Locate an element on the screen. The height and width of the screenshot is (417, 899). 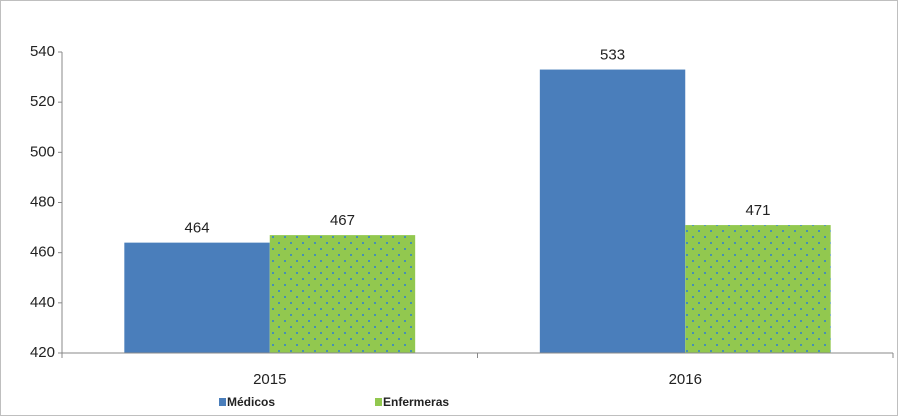
y-tick-label: 520 is located at coordinates (42, 101).